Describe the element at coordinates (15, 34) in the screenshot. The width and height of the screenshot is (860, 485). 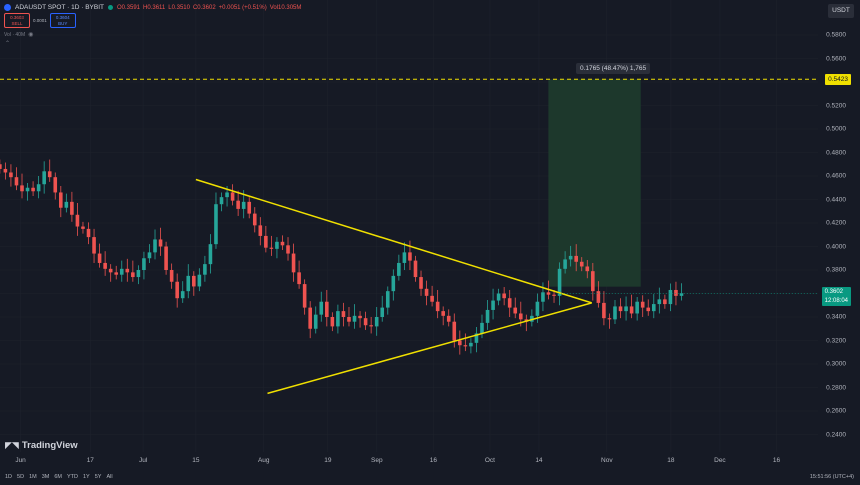
I see `volume-label: Vol · 40M` at that location.